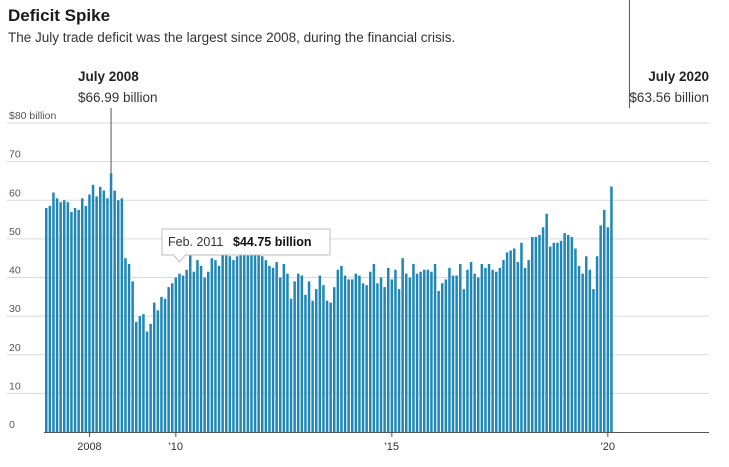 This screenshot has width=729, height=467. Describe the element at coordinates (179, 258) in the screenshot. I see `tooltip-pointer` at that location.